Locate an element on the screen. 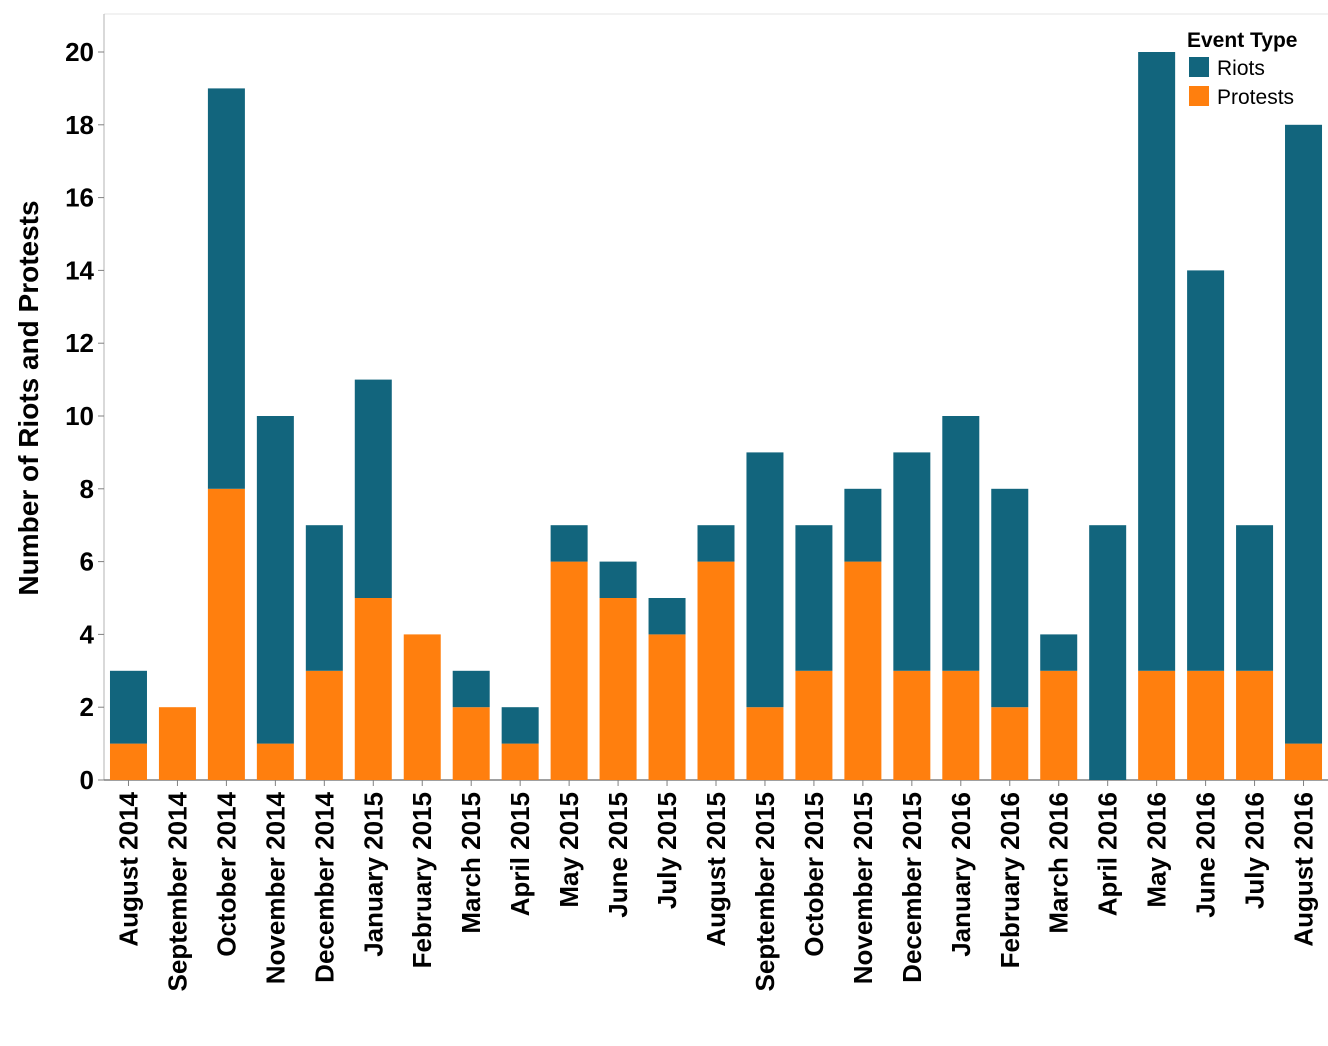  y-tick-label: 14 is located at coordinates (79, 270).